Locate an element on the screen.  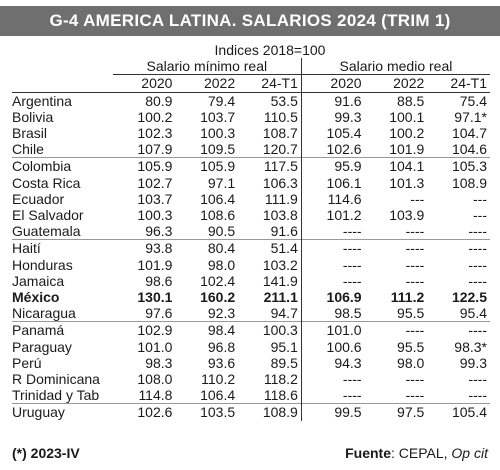
table-cell: --- is located at coordinates (417, 198).